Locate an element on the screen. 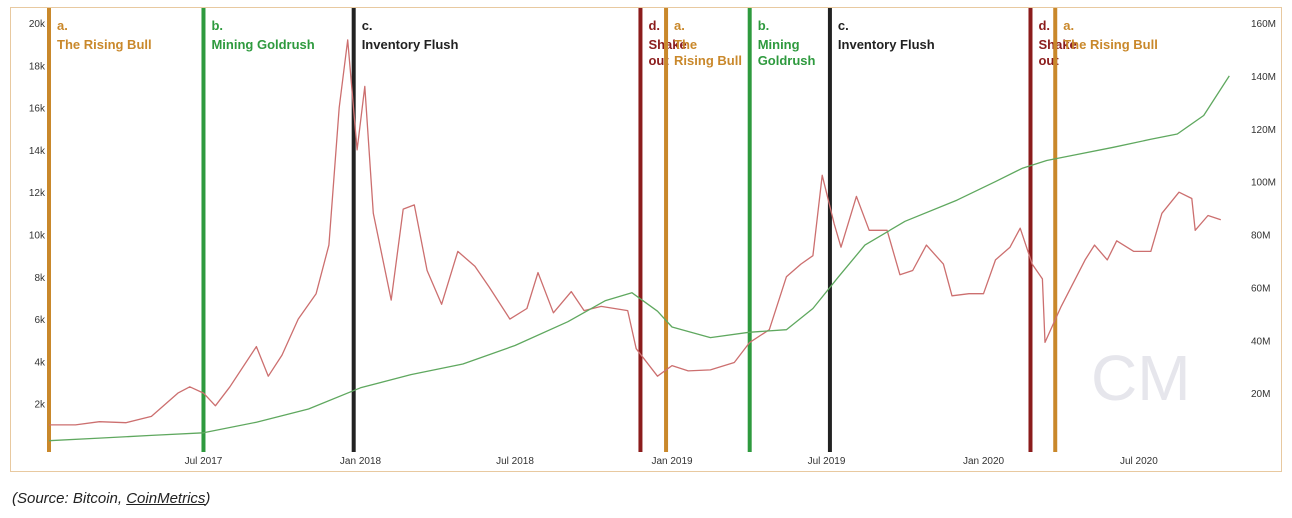  phase-6-divider is located at coordinates (749, 230).